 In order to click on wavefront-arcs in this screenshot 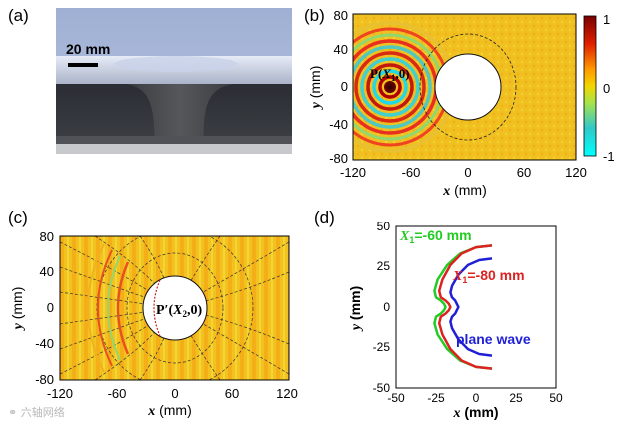, I will do `click(108, 308)`.